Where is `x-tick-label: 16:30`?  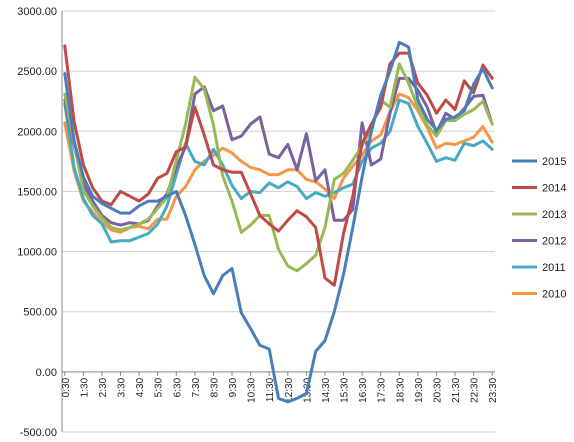 x-tick-label: 16:30 is located at coordinates (363, 389).